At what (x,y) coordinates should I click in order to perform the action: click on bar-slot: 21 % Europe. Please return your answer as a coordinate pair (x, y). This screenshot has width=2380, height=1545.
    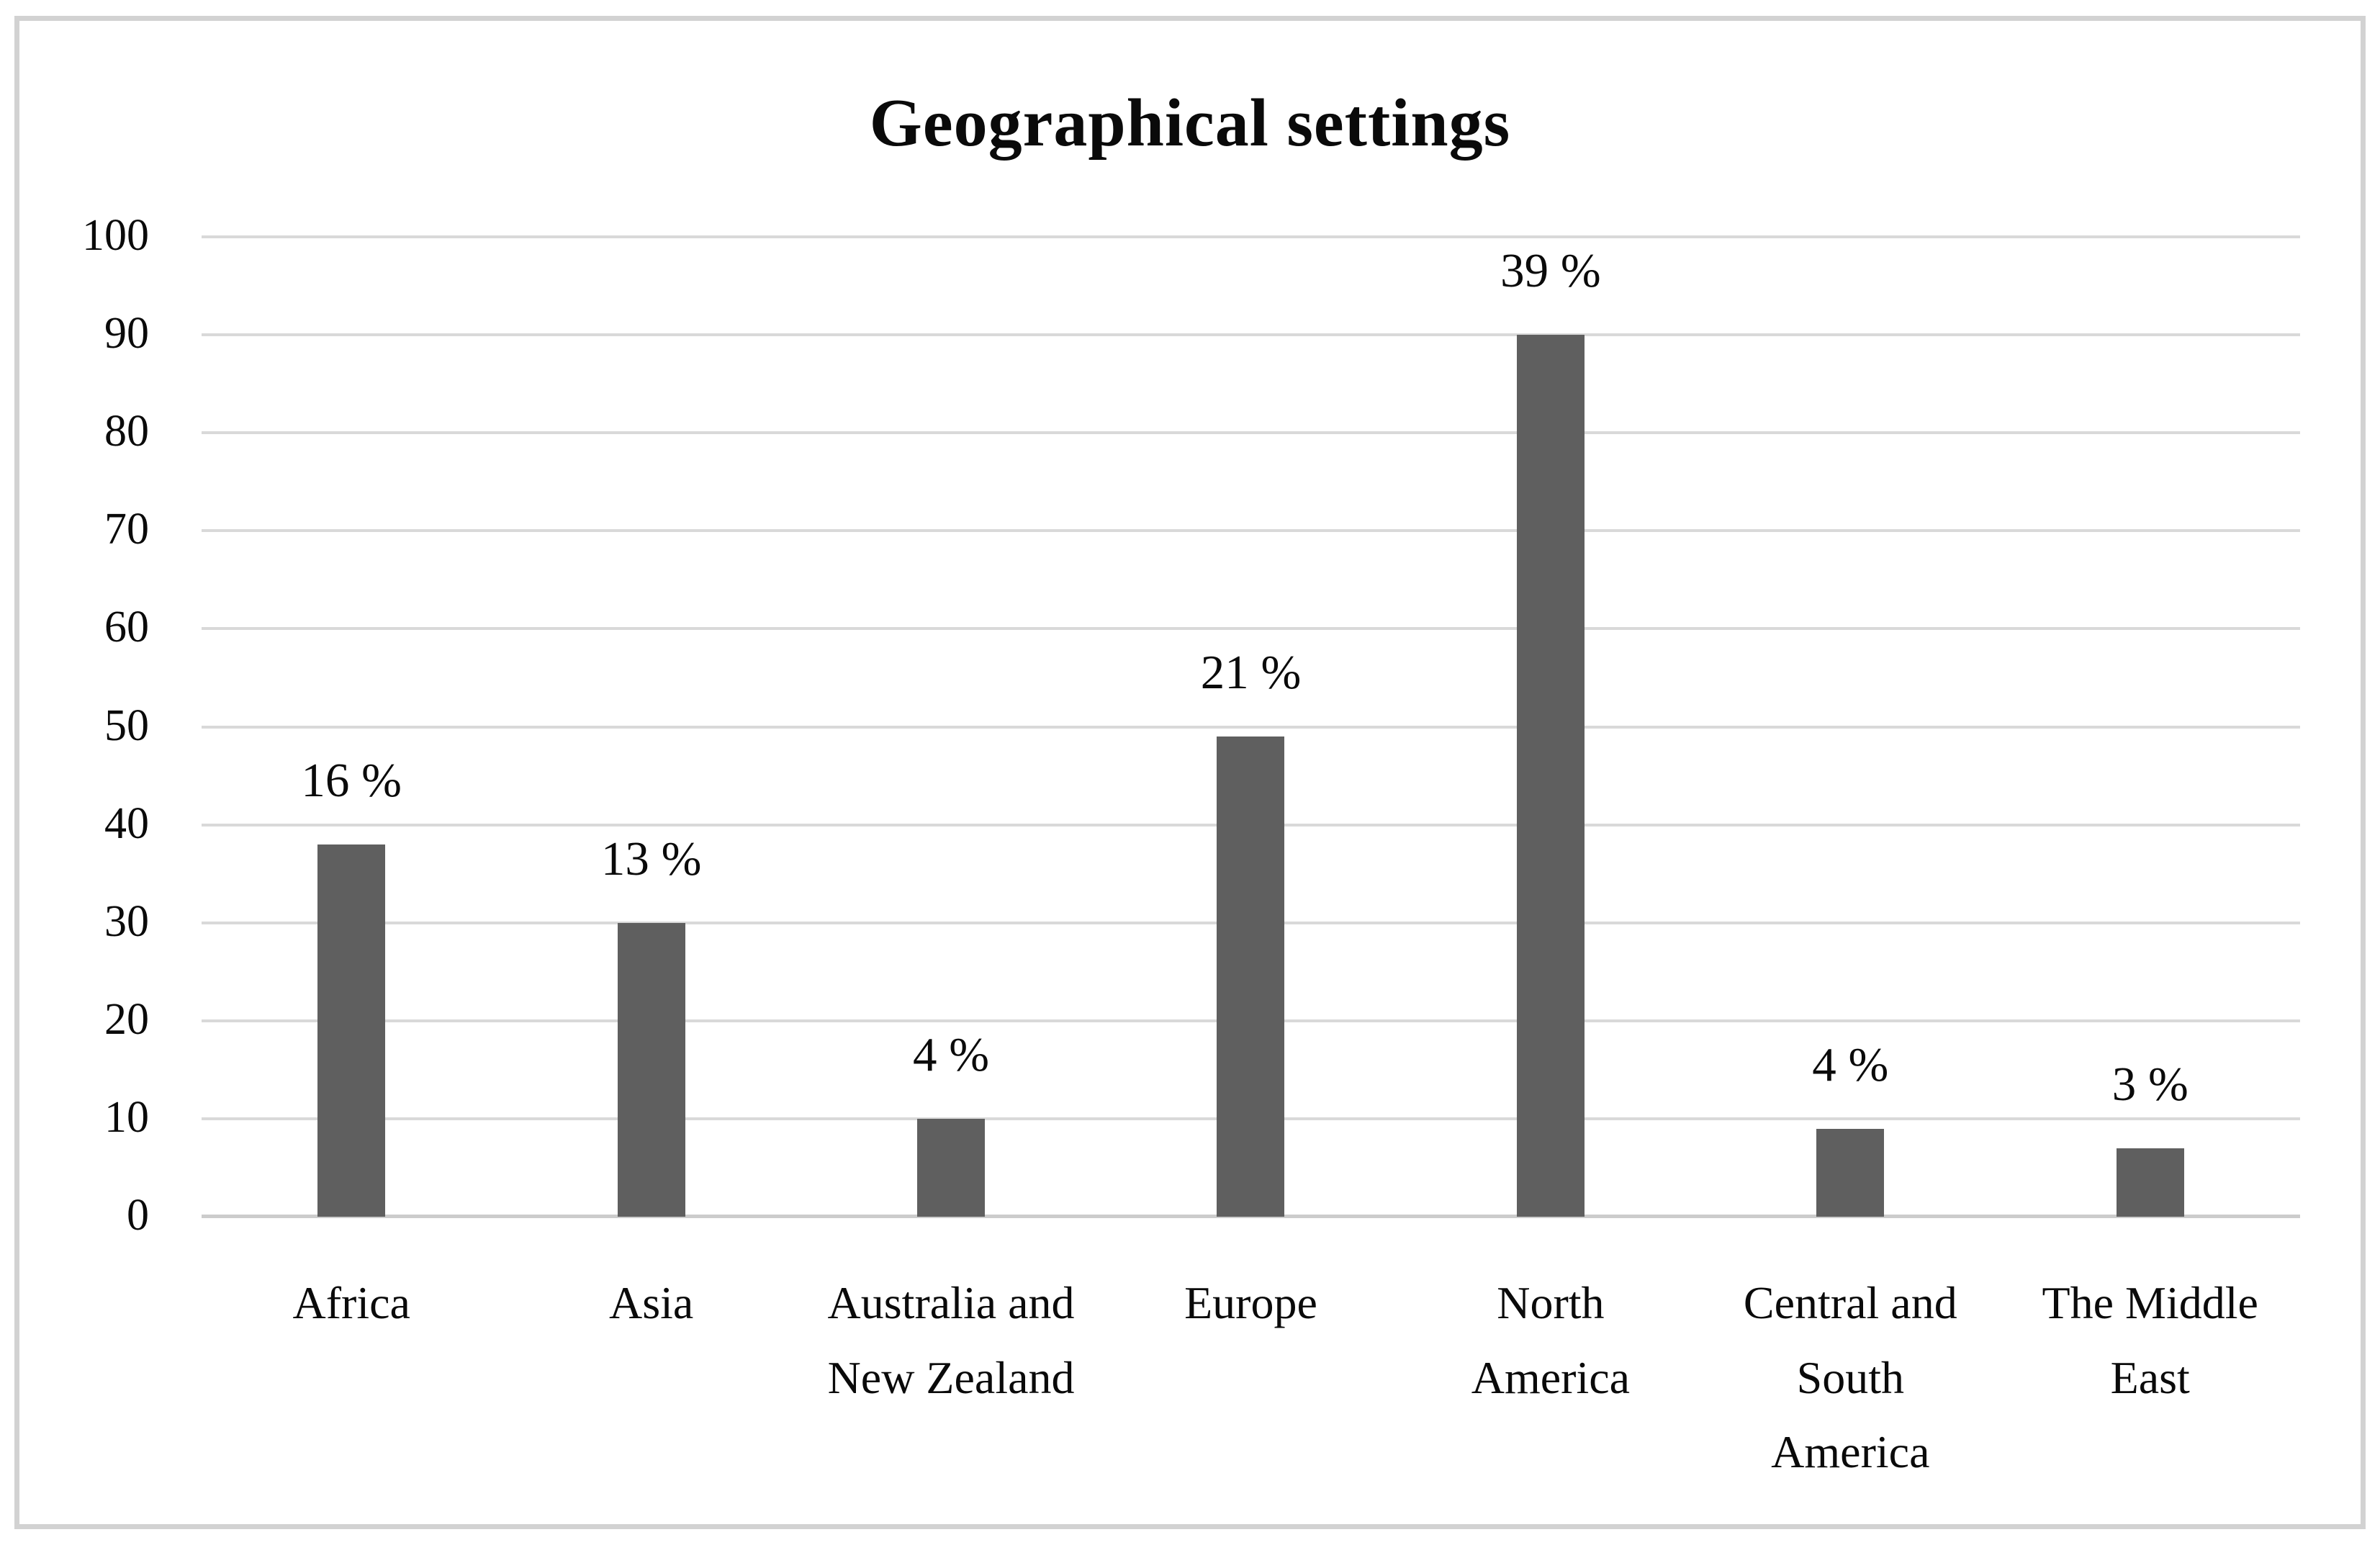
    Looking at the image, I should click on (1250, 782).